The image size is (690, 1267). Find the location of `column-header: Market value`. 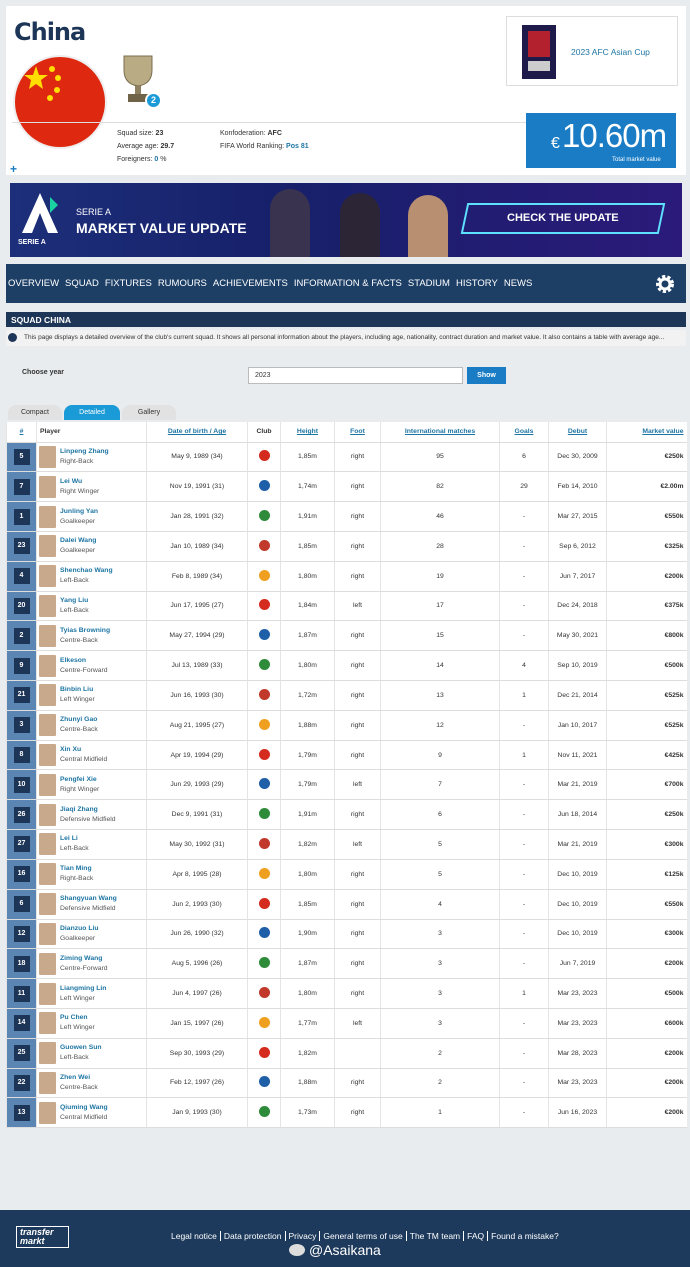

column-header: Market value is located at coordinates (646, 432).